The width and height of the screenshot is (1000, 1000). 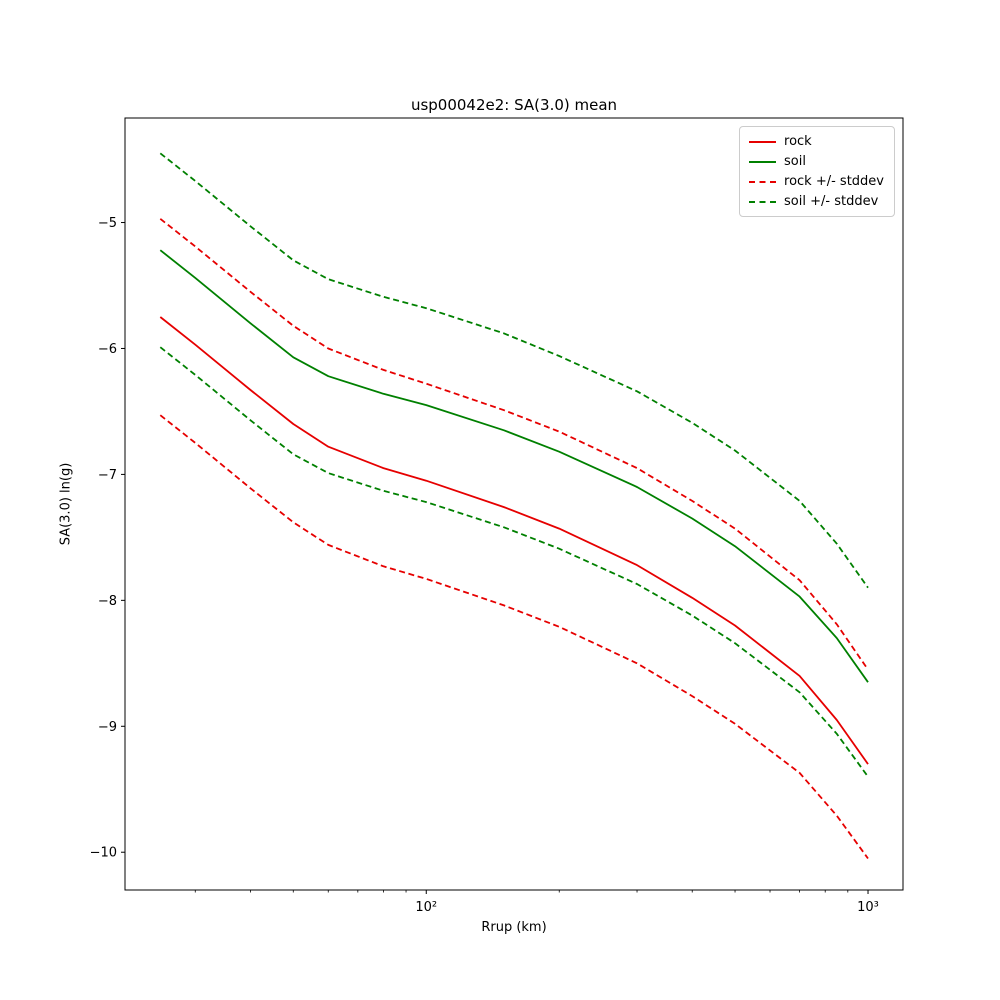 What do you see at coordinates (868, 907) in the screenshot?
I see `x-tick-label: 10³` at bounding box center [868, 907].